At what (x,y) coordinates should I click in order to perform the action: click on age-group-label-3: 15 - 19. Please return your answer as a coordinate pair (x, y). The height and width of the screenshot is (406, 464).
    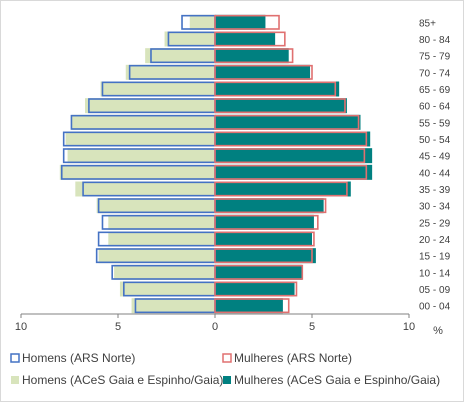
    Looking at the image, I should click on (435, 257).